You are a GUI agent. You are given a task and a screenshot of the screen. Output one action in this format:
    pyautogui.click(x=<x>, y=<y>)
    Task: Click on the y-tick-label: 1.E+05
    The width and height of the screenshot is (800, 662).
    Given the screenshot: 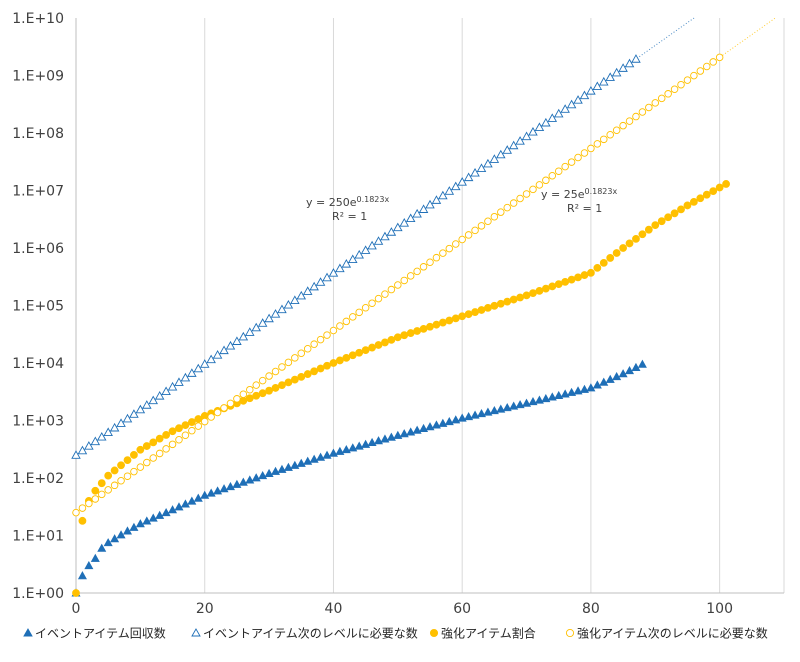 What is the action you would take?
    pyautogui.click(x=38, y=307)
    